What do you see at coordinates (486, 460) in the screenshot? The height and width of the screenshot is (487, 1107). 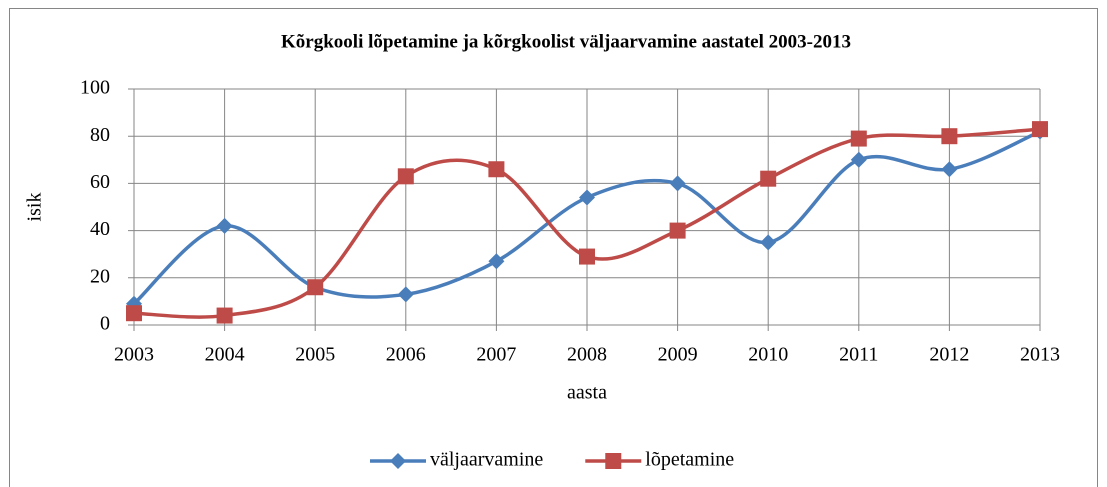 I see `legend-label: väljaarvamine` at bounding box center [486, 460].